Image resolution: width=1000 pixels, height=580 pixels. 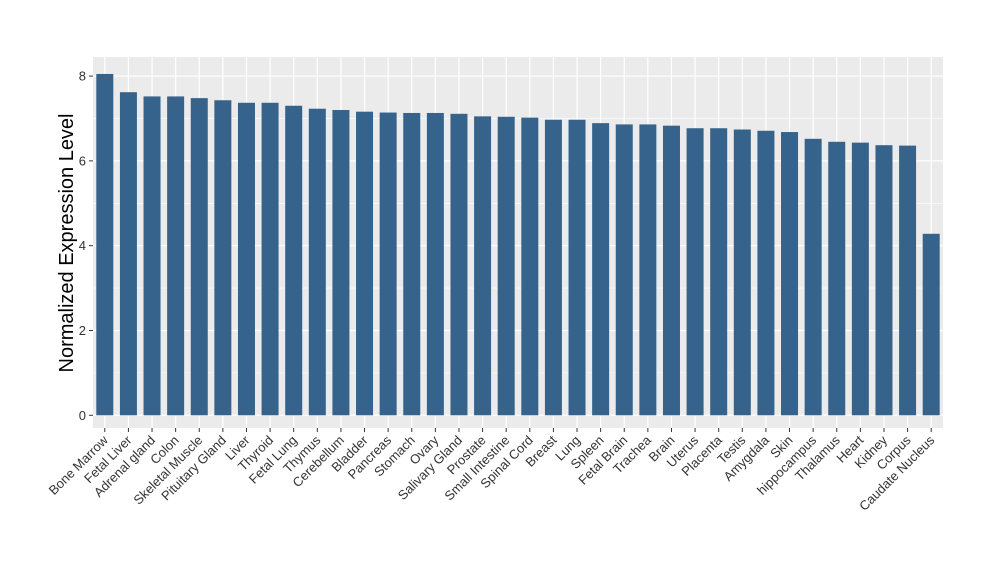 I want to click on y-tick-label: 2, so click(x=82, y=330).